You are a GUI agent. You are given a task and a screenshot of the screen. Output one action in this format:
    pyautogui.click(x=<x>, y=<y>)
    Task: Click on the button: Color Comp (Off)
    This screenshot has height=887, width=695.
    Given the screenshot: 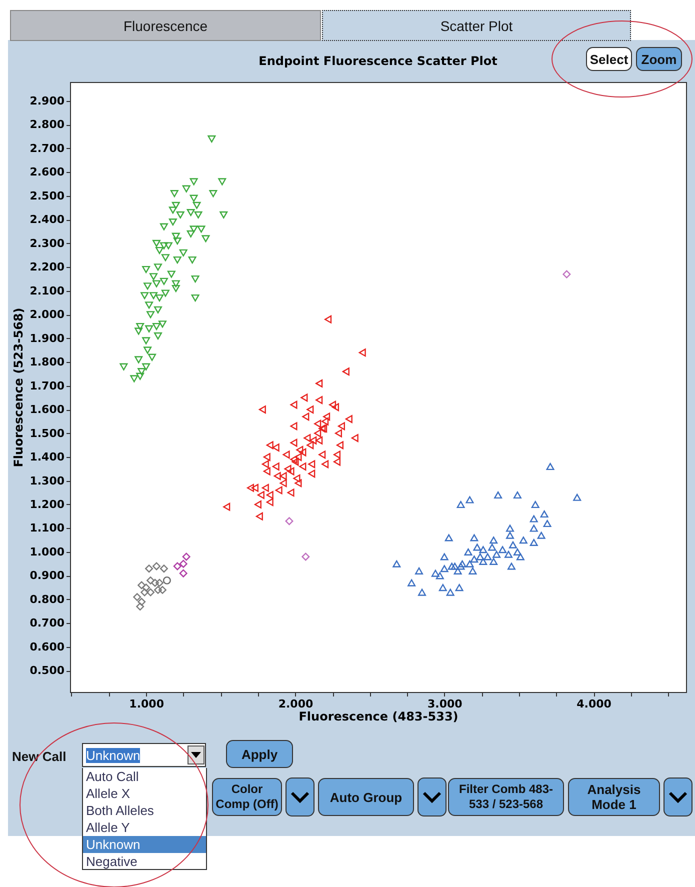 What is the action you would take?
    pyautogui.click(x=247, y=797)
    